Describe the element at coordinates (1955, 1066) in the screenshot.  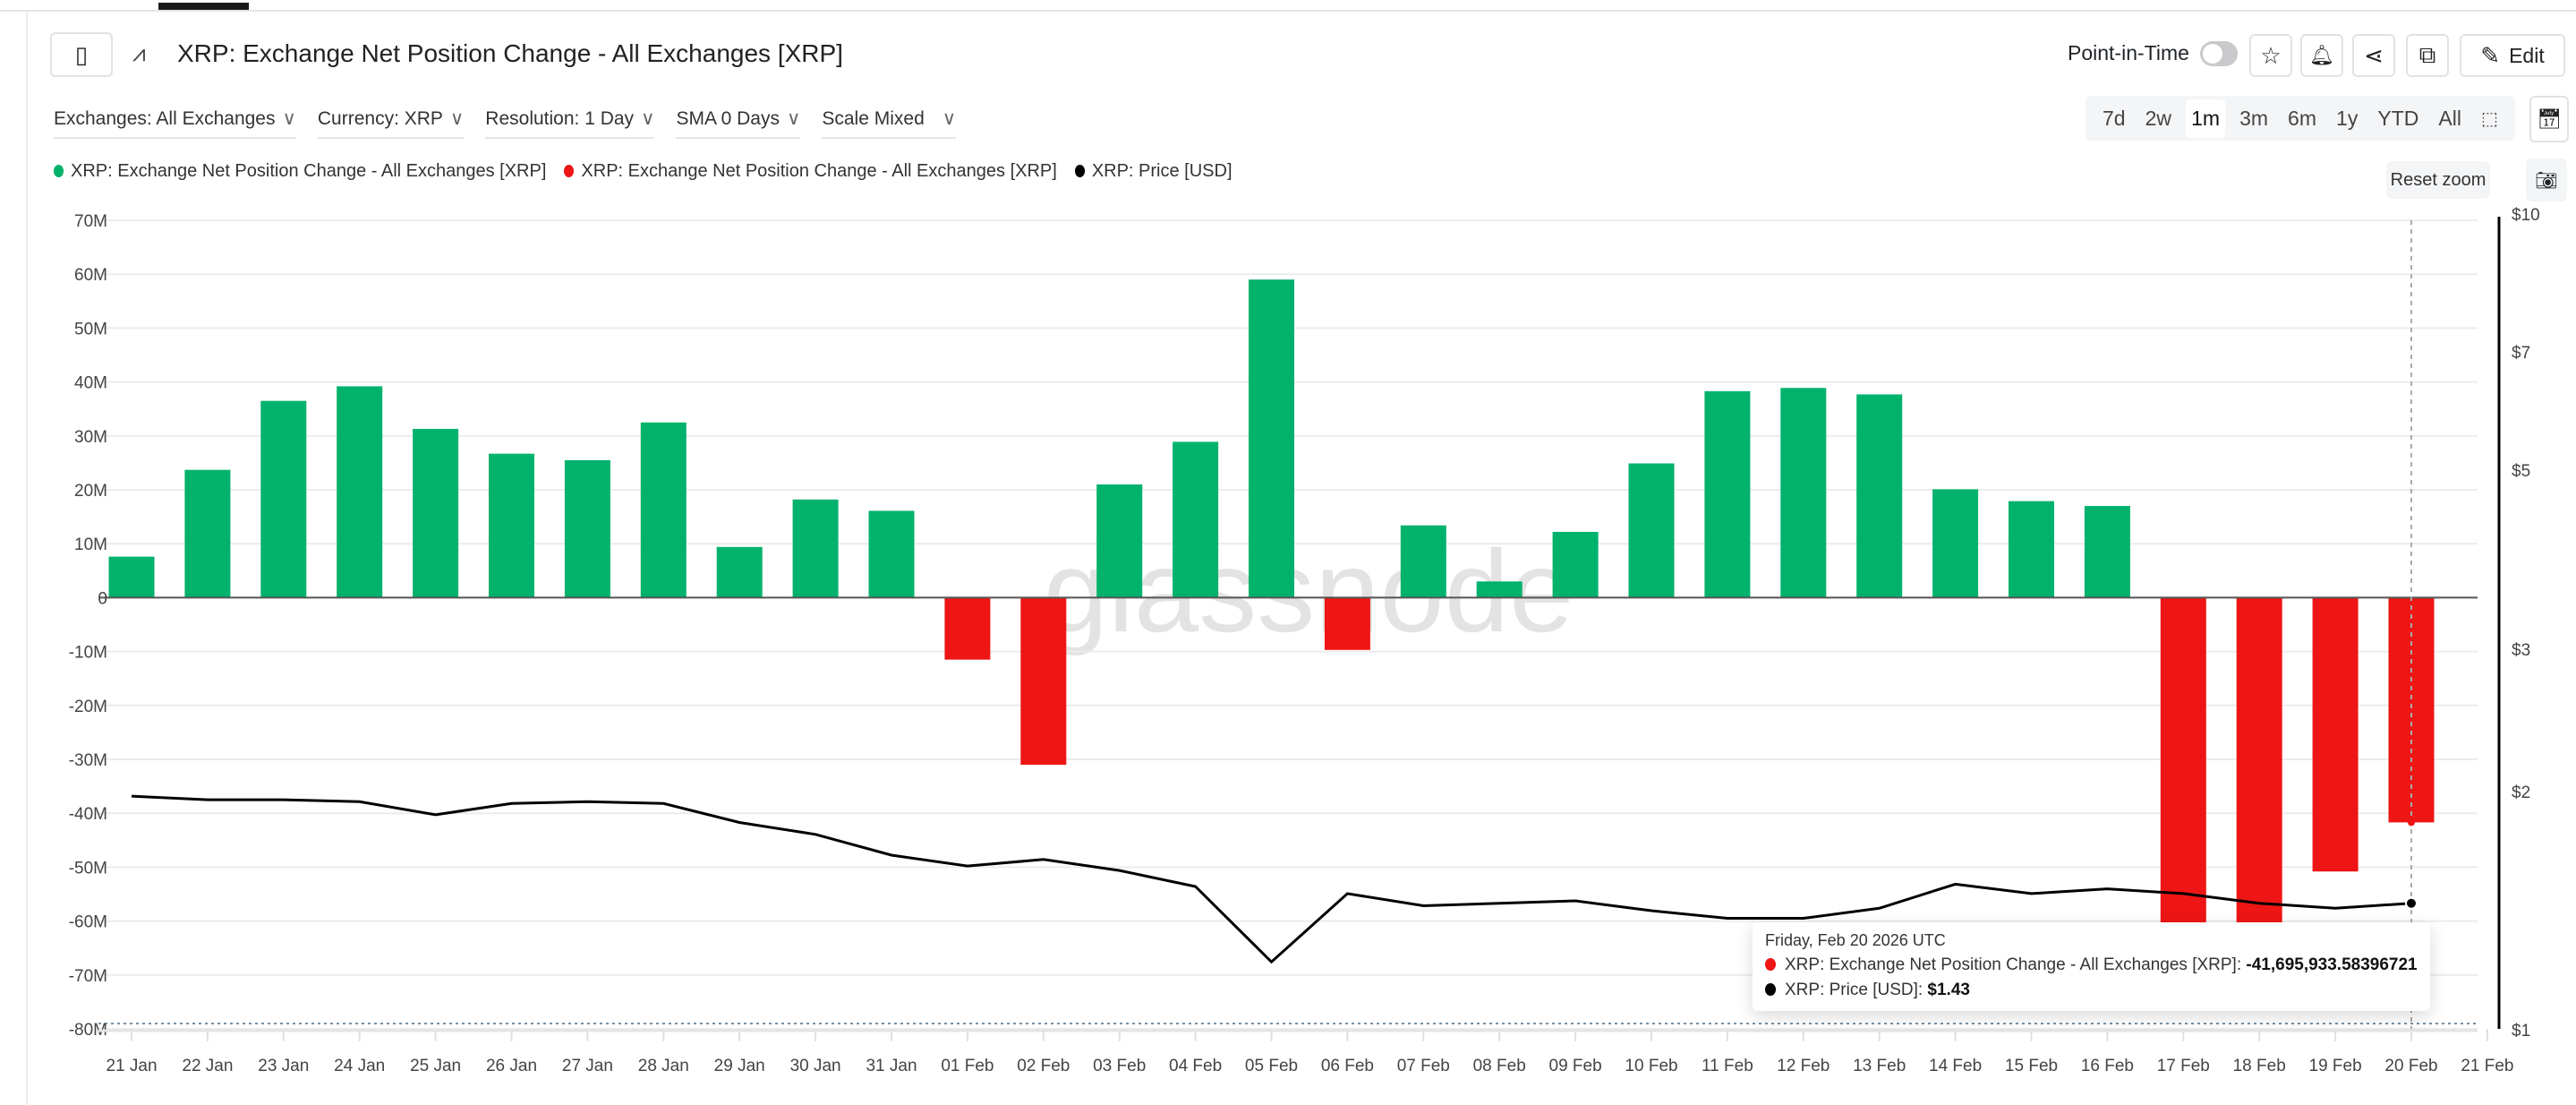
I see `x-tick-label: 14 Feb` at that location.